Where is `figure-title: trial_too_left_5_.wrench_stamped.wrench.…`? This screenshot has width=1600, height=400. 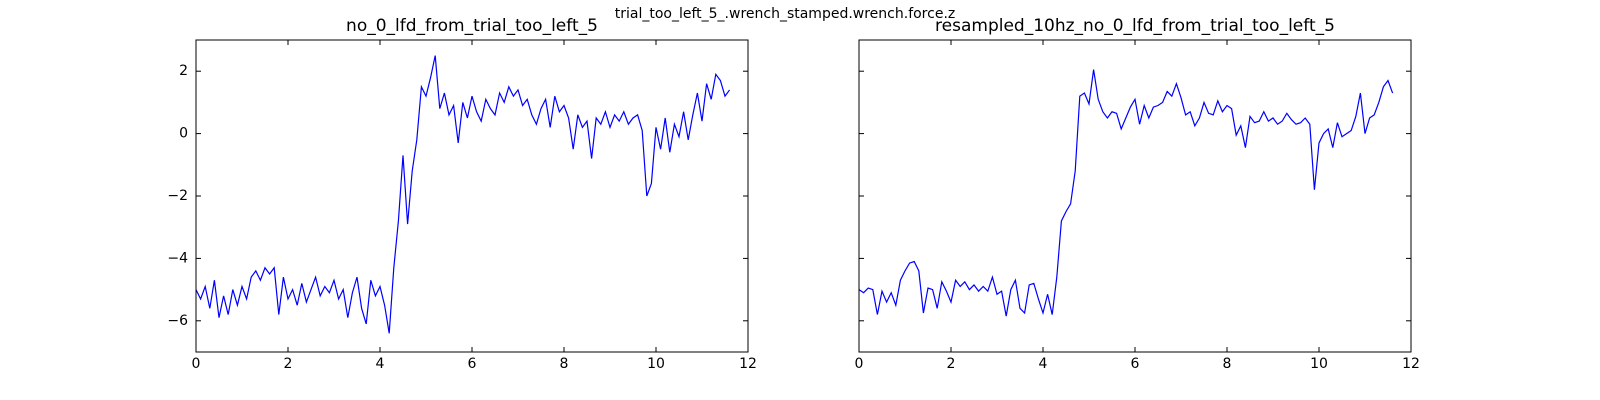 figure-title: trial_too_left_5_.wrench_stamped.wrench.… is located at coordinates (785, 14).